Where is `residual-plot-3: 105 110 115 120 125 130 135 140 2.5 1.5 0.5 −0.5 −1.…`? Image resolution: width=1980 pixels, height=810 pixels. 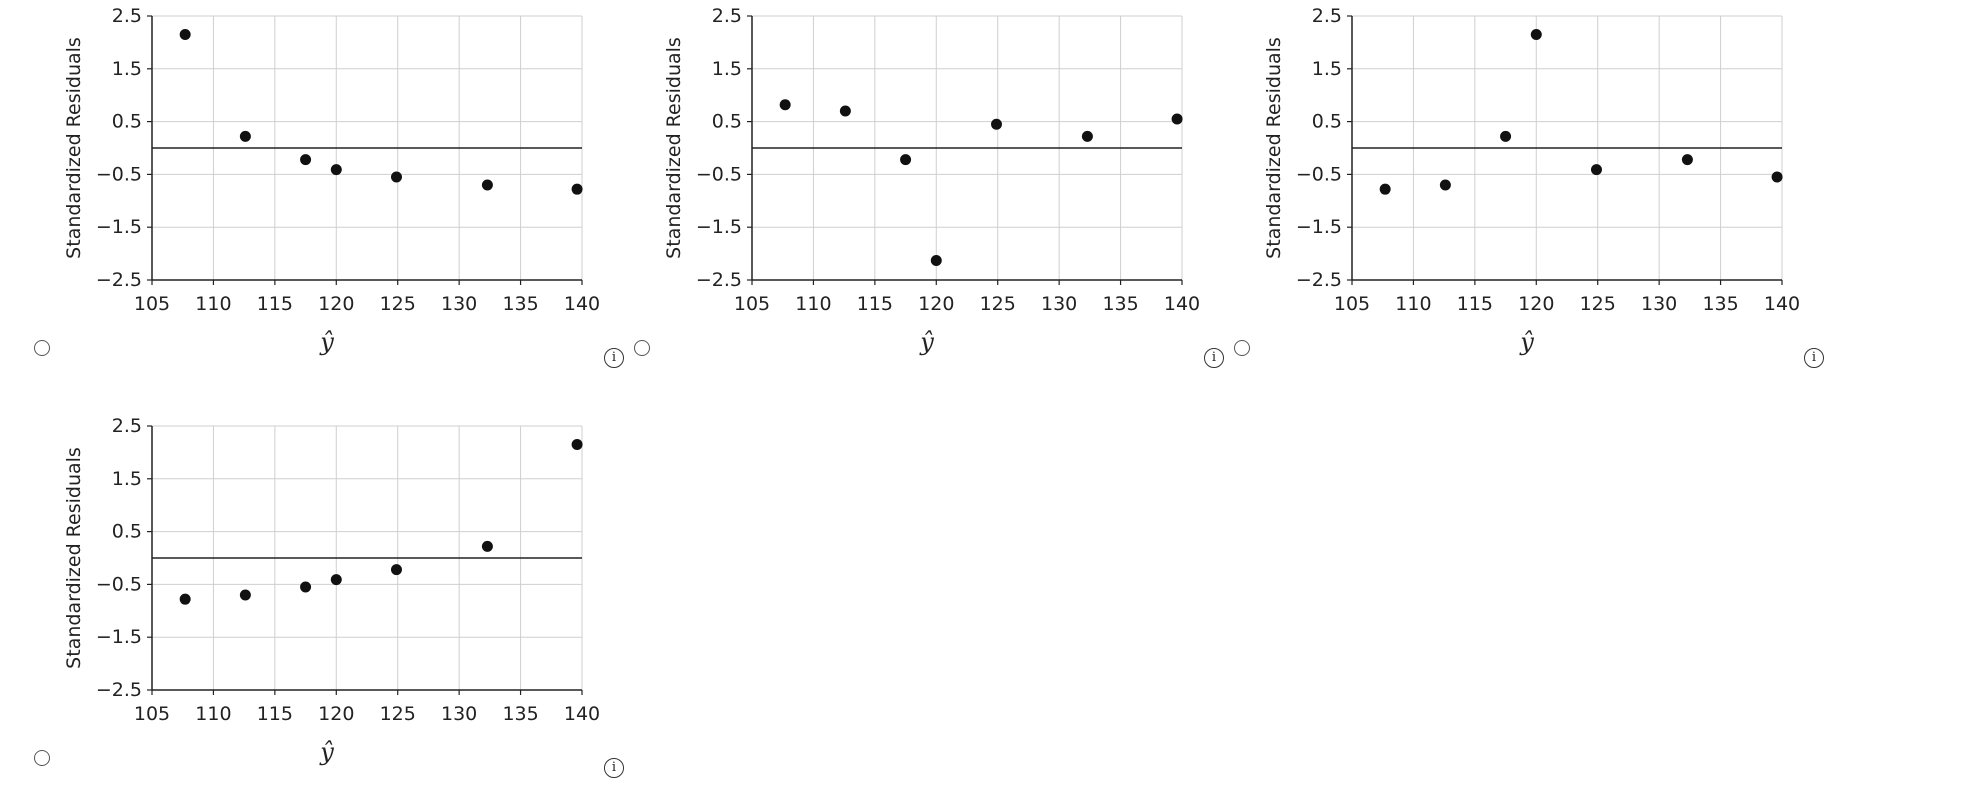
residual-plot-3: 105 110 115 120 125 130 135 140 2.5 1.5 0.5 −0.5 −1.… is located at coordinates (1531, 180).